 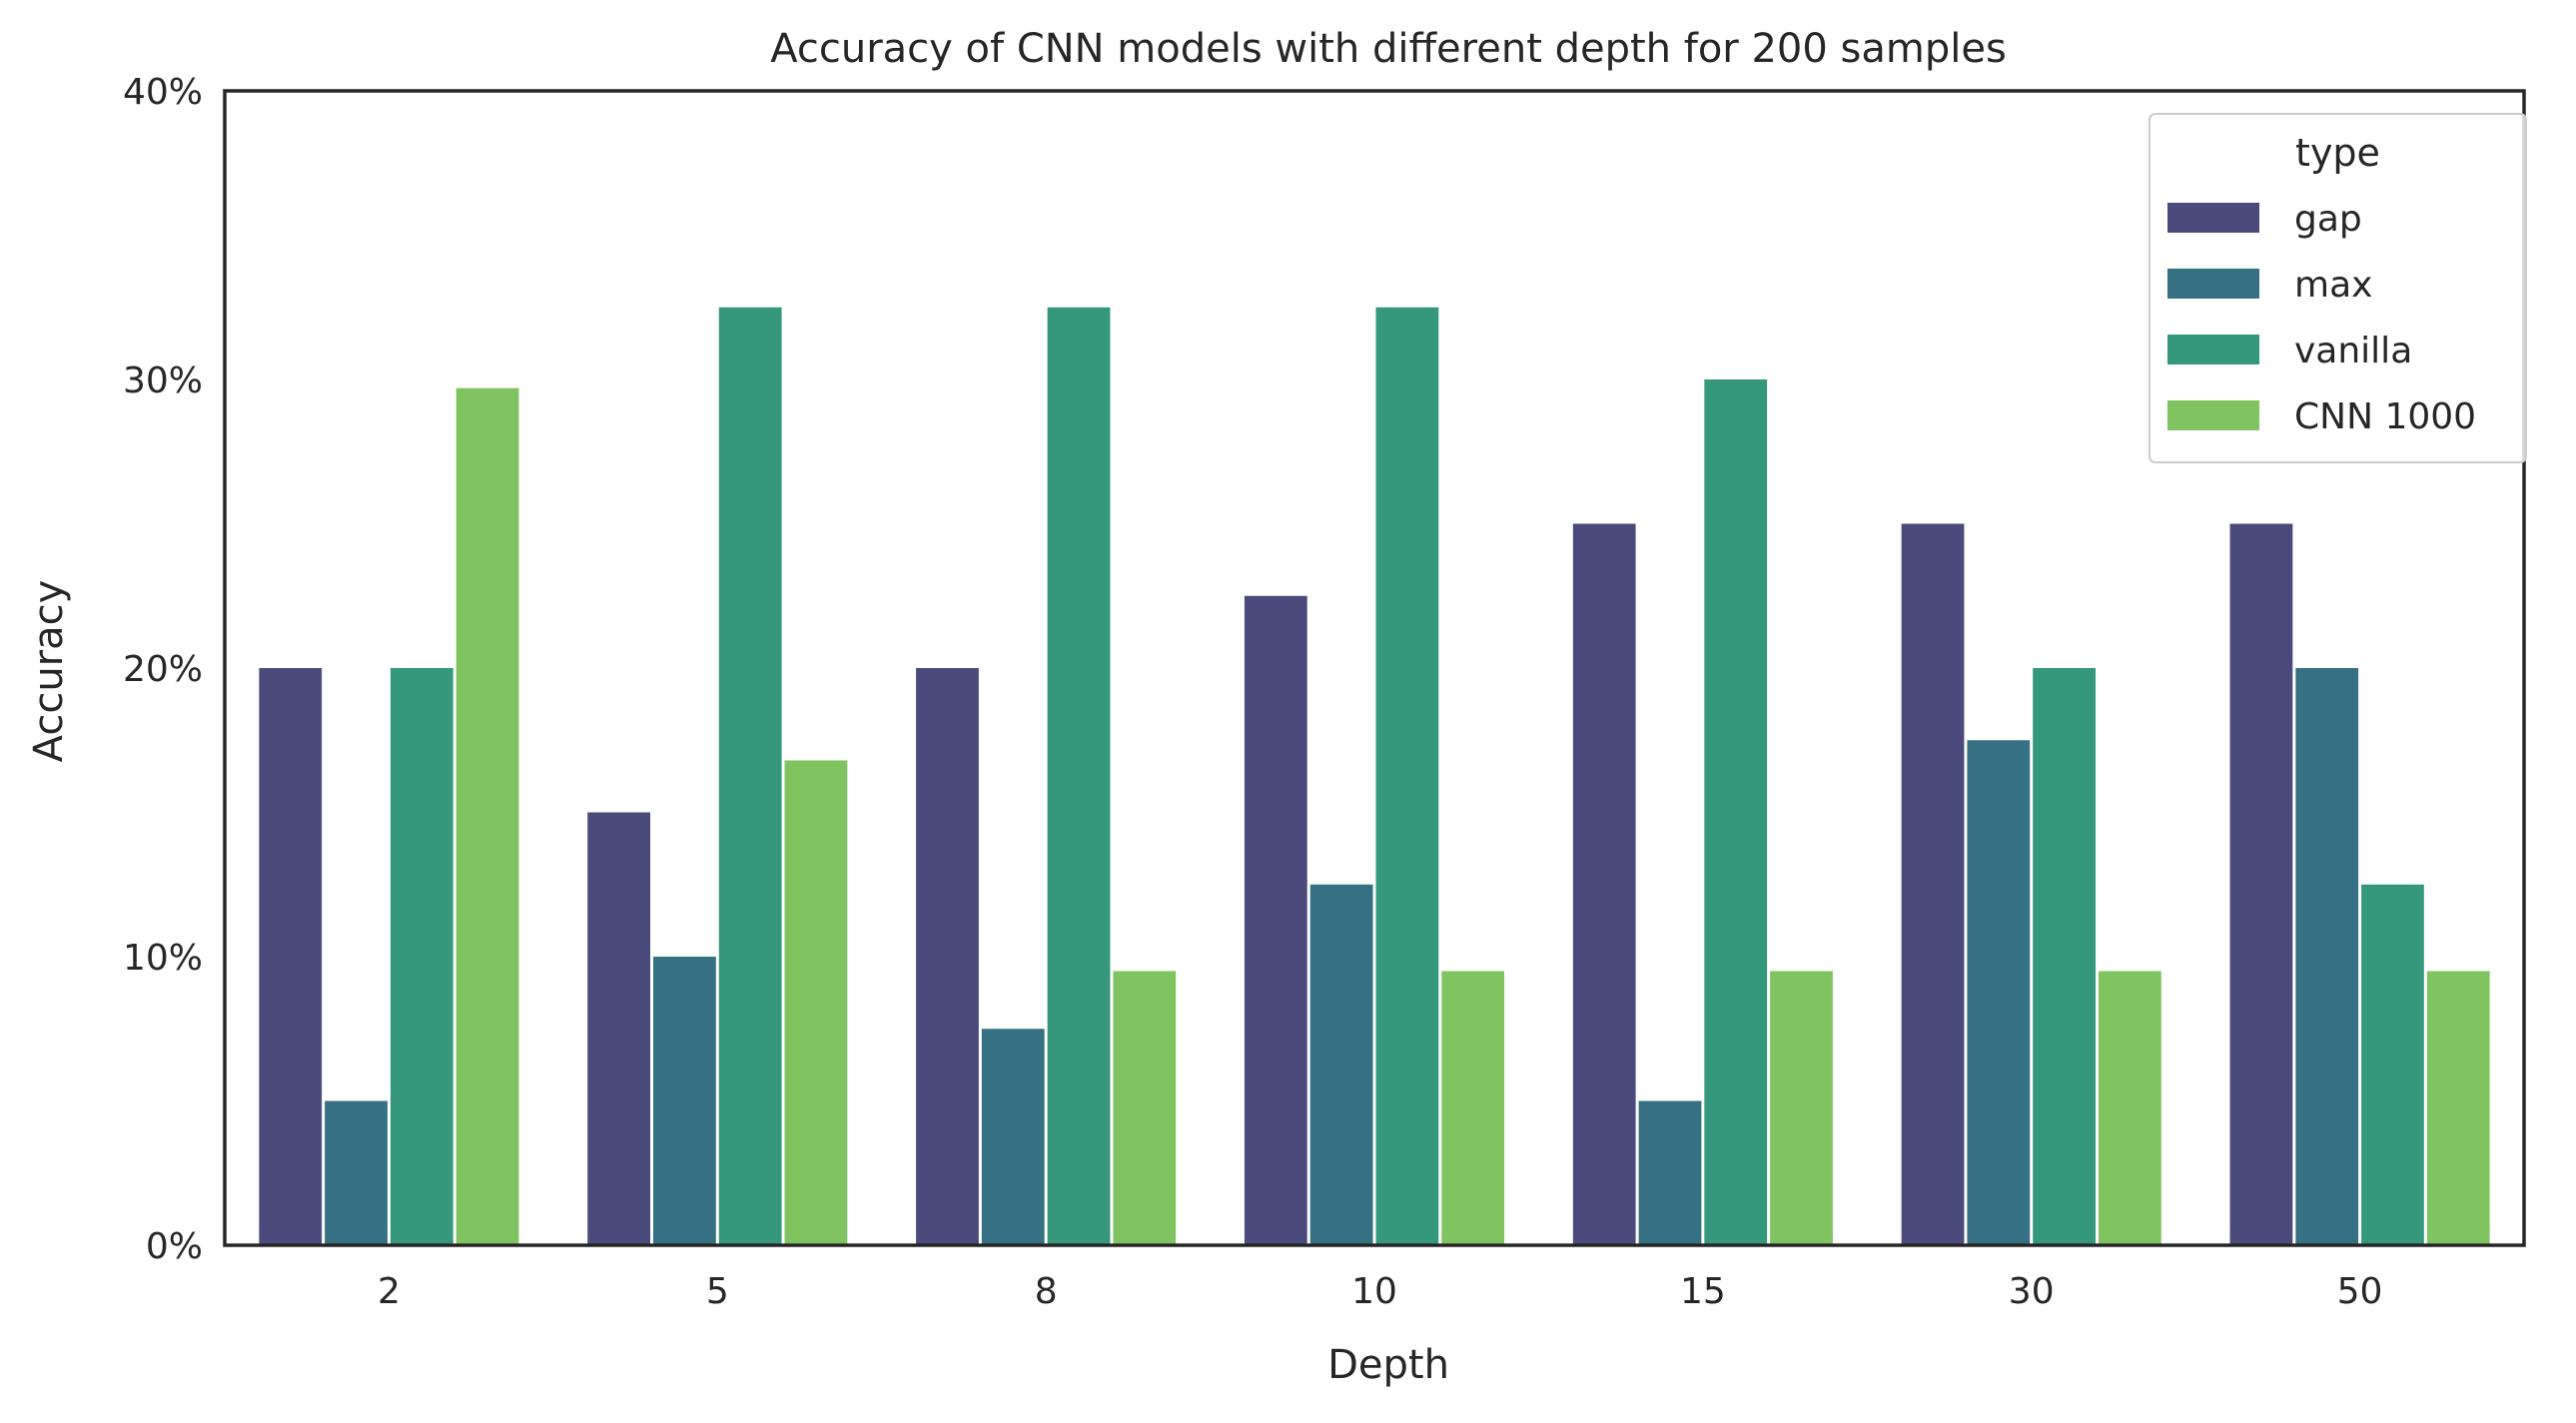 I want to click on x-axis-label: Depth, so click(x=1388, y=1365).